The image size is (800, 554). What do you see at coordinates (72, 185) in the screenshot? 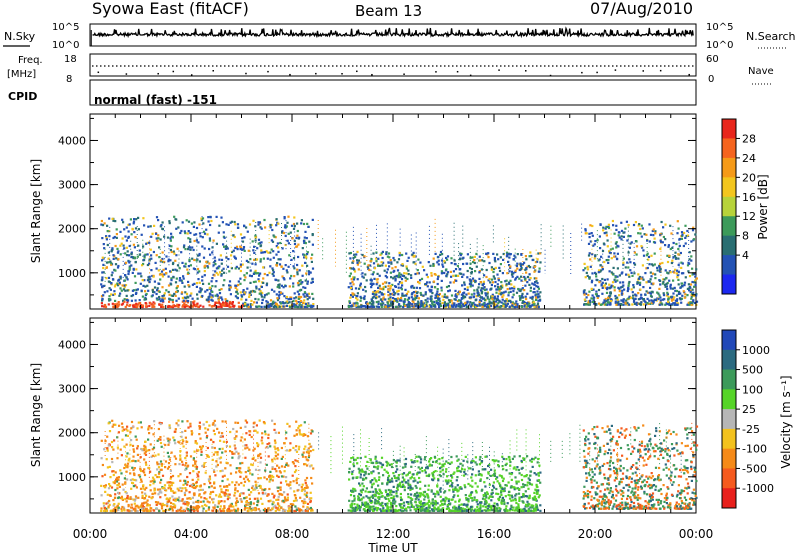
I see `y-tick-label: 3000` at bounding box center [72, 185].